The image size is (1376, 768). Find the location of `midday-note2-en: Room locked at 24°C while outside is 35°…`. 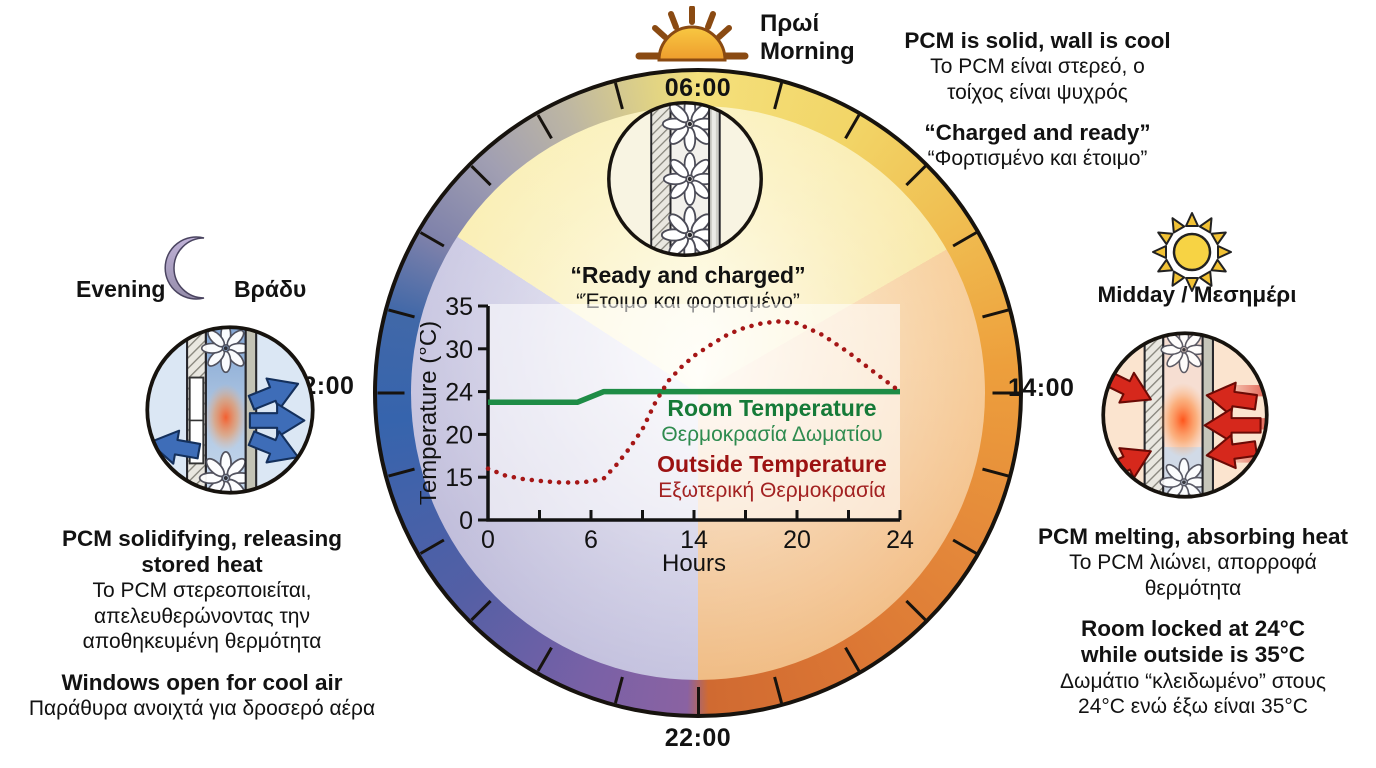

midday-note2-en: Room locked at 24°C while outside is 35°… is located at coordinates (1193, 642).